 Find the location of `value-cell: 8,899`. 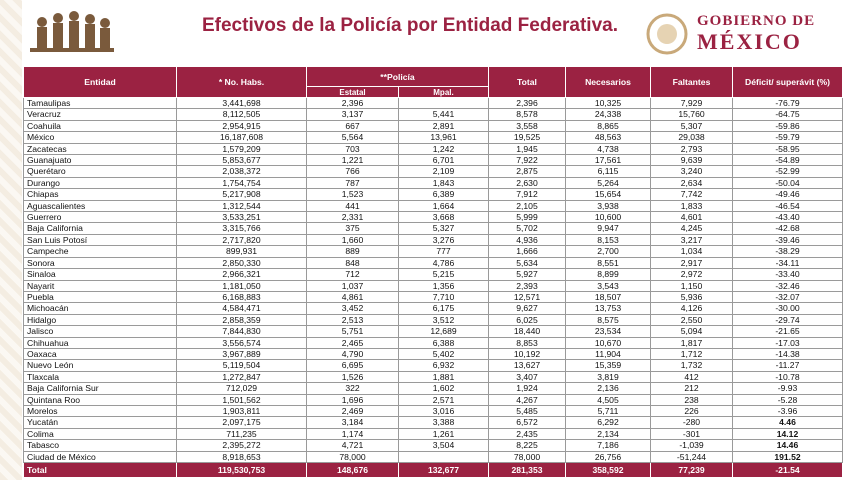

value-cell: 8,899 is located at coordinates (608, 274).